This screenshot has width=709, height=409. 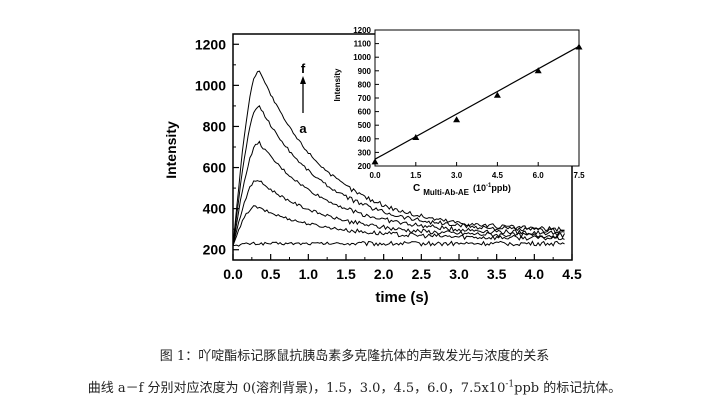 I want to click on main-y-tick-label: 800, so click(x=215, y=126).